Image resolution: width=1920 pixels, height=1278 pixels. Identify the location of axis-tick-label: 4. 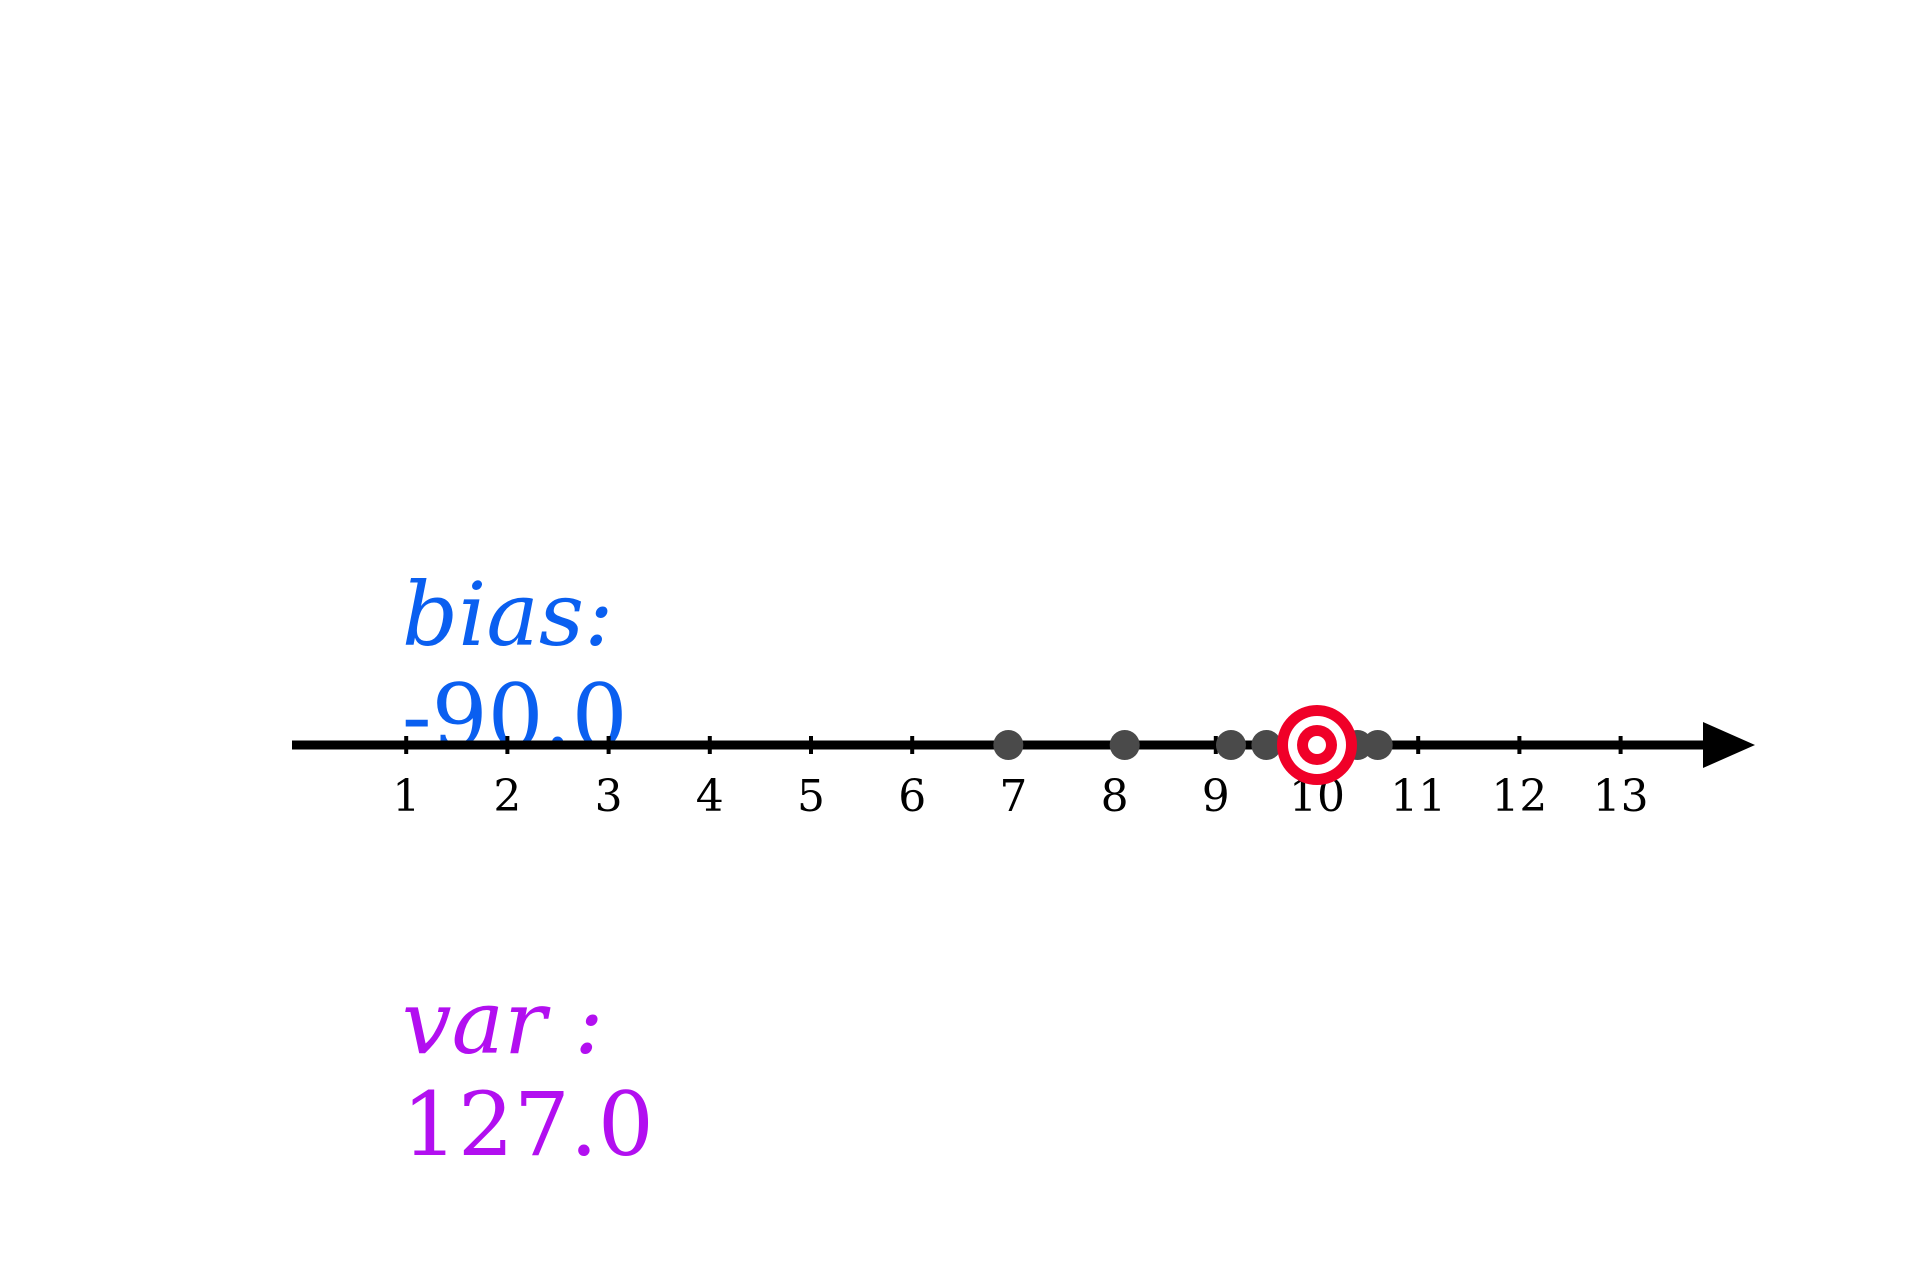
(710, 796).